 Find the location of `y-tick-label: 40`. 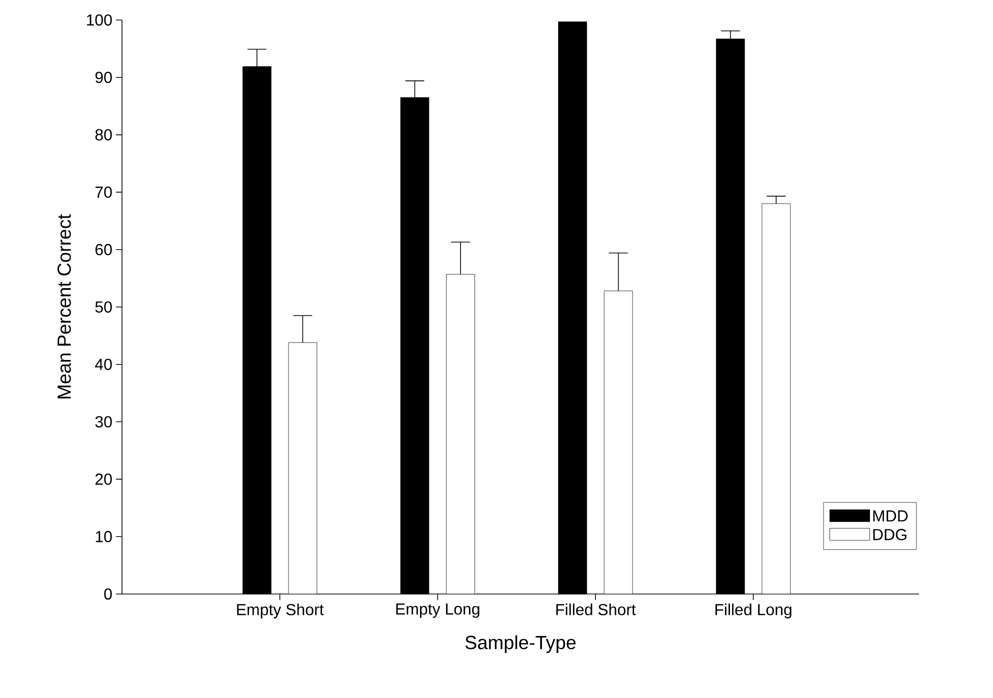

y-tick-label: 40 is located at coordinates (103, 364).